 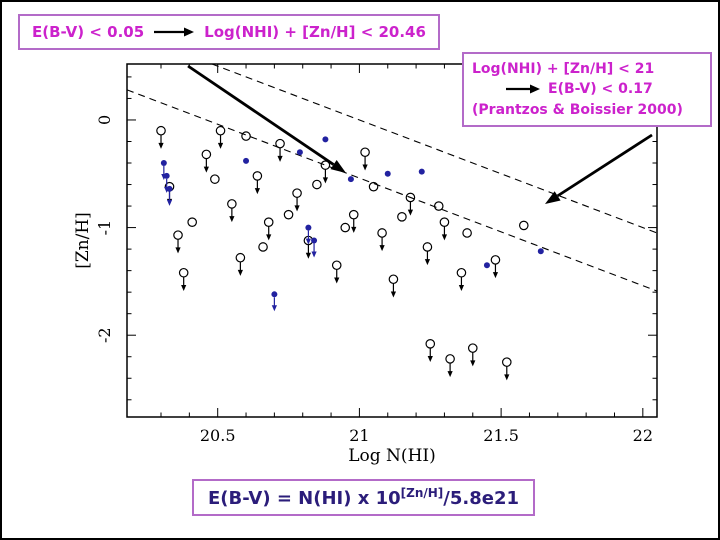 I want to click on series-detections-open-circles, so click(x=358, y=191).